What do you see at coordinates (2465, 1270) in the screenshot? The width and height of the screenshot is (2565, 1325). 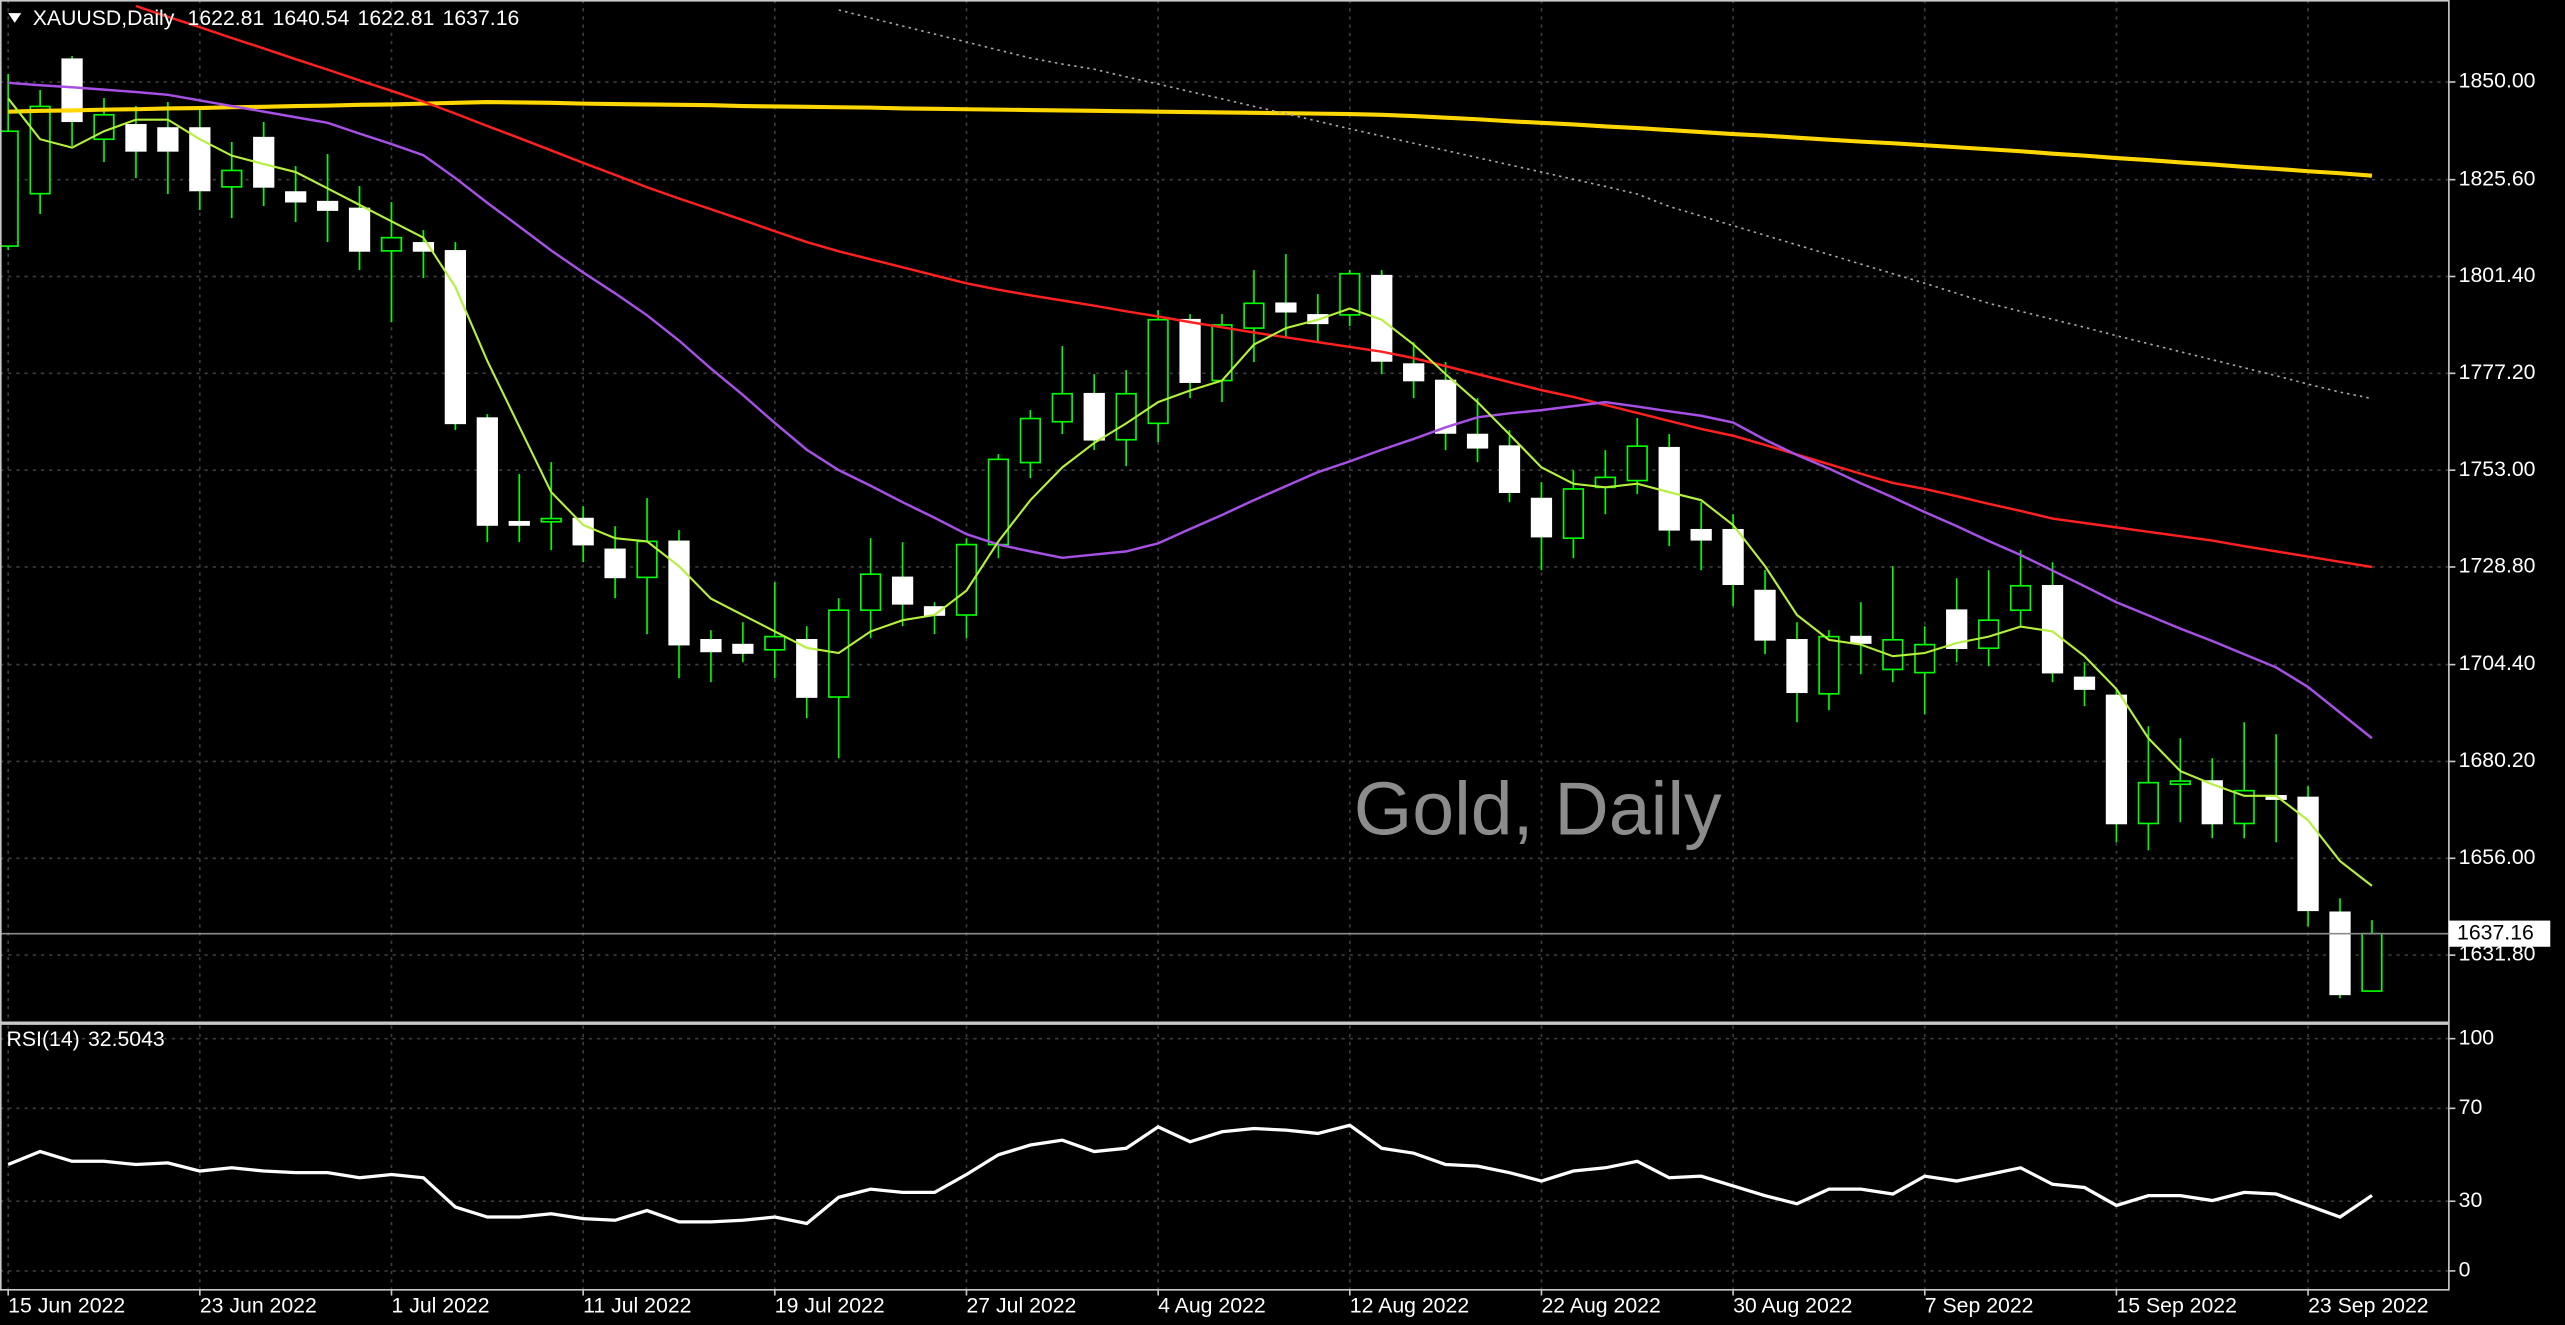 I see `y-tick-label: 0` at bounding box center [2465, 1270].